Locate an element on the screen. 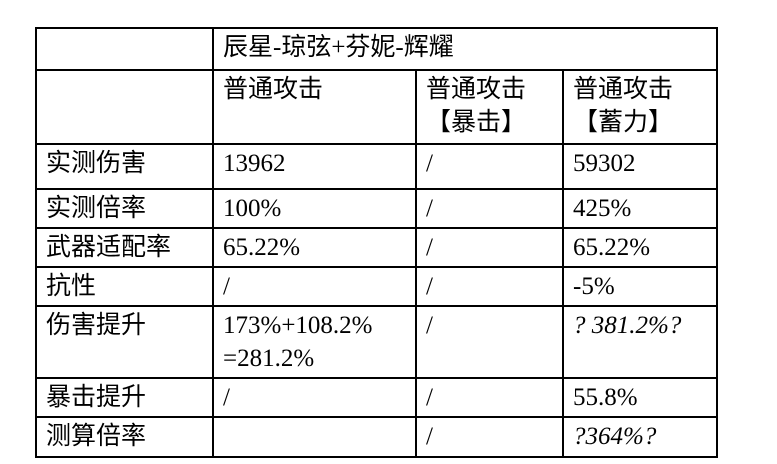 Image resolution: width=777 pixels, height=464 pixels. table-row-crit-boost: 暴击提升 / / 55.8% is located at coordinates (377, 397).